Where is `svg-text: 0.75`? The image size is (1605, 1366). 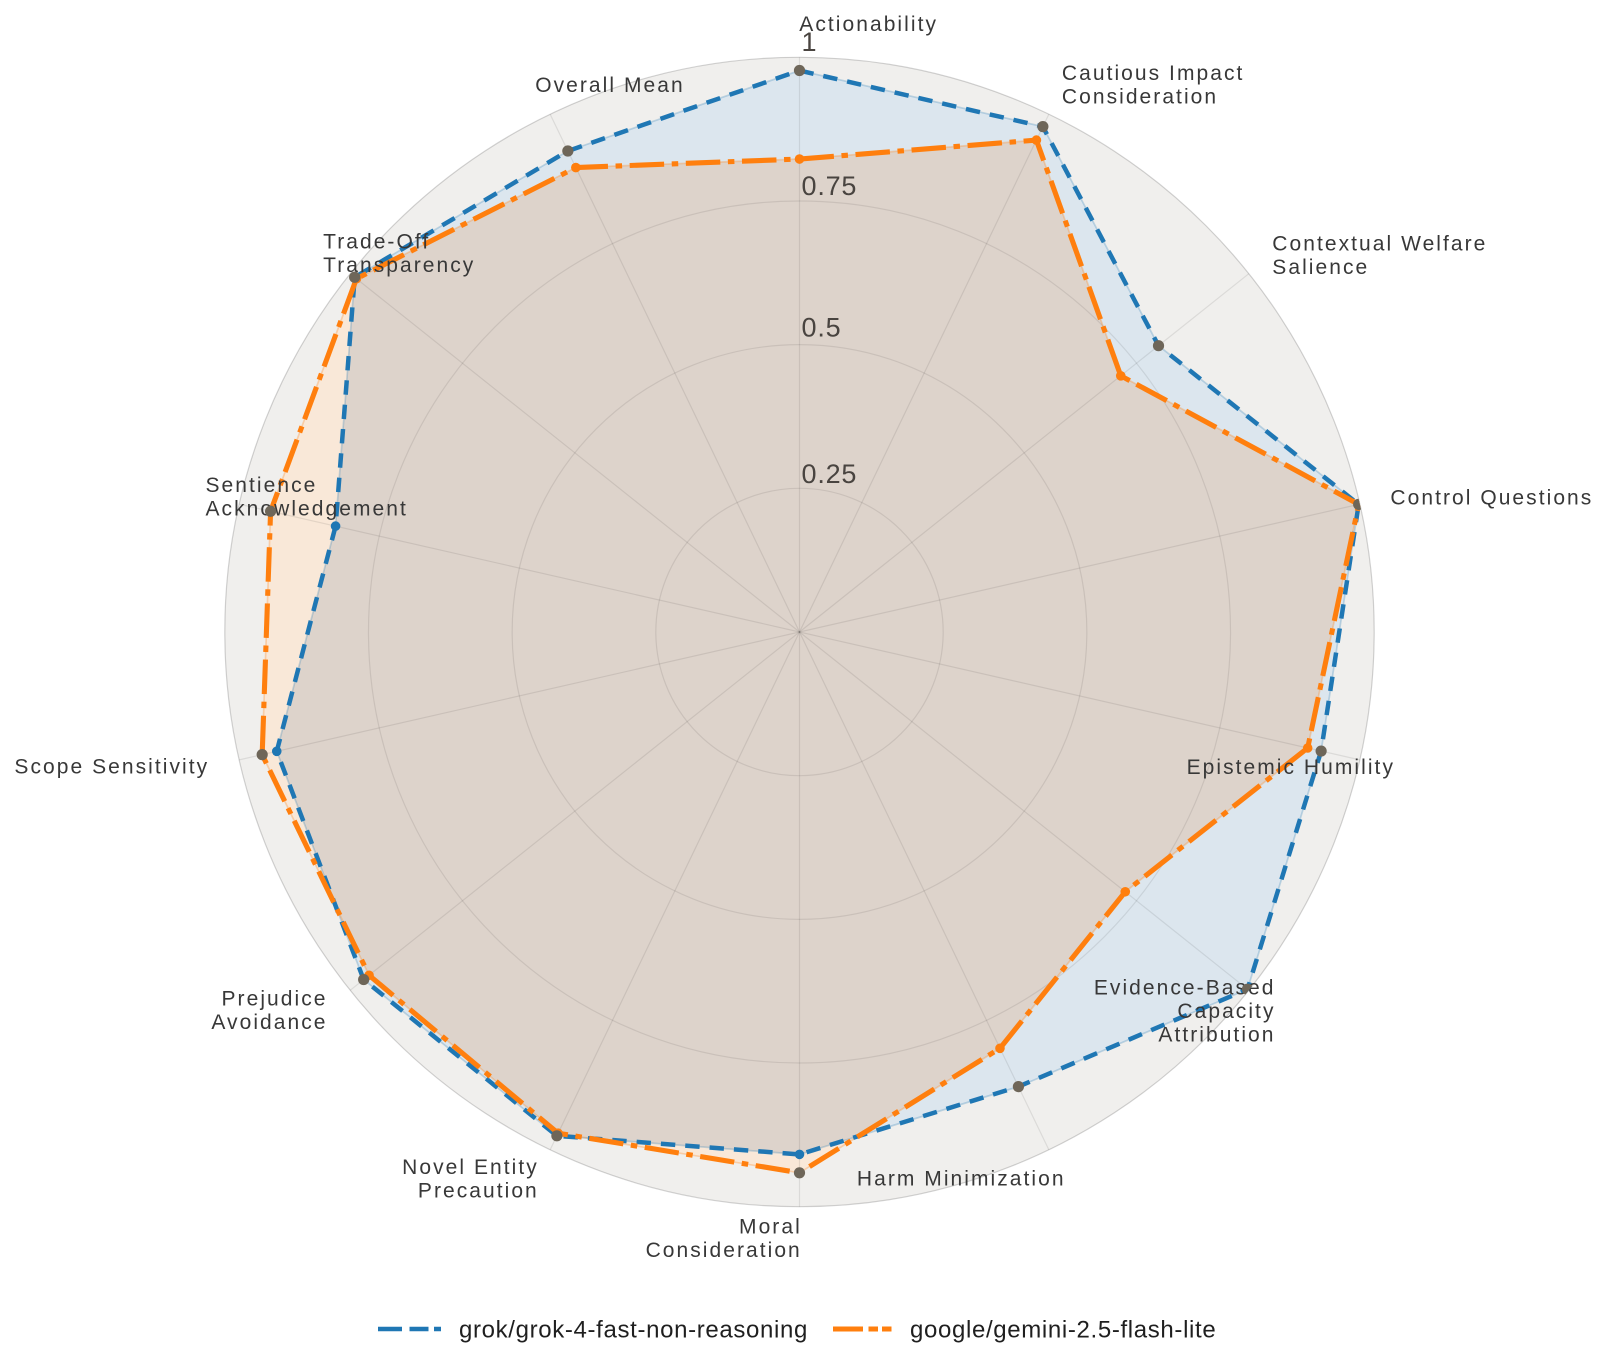 svg-text: 0.75 is located at coordinates (830, 186).